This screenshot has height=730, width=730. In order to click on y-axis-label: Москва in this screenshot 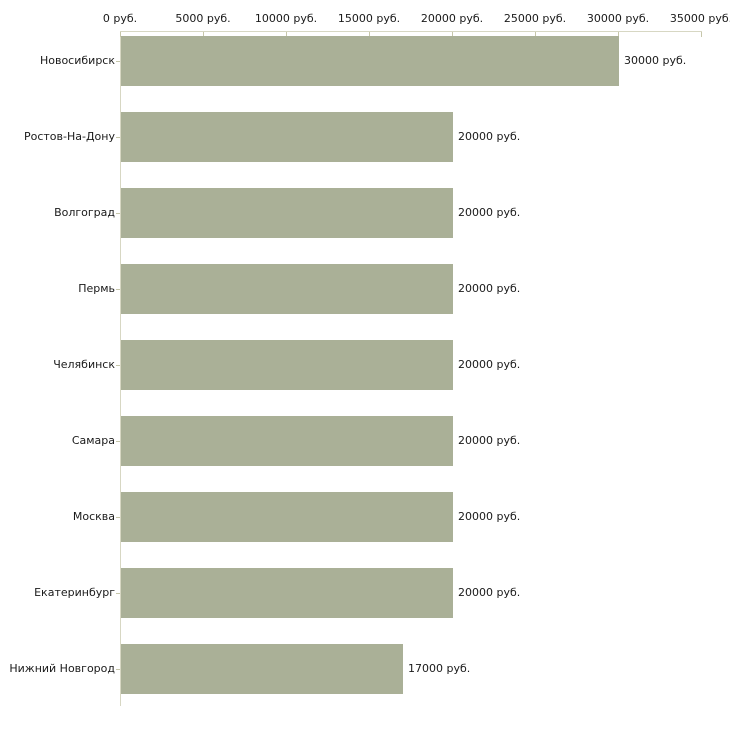, I will do `click(93, 516)`.